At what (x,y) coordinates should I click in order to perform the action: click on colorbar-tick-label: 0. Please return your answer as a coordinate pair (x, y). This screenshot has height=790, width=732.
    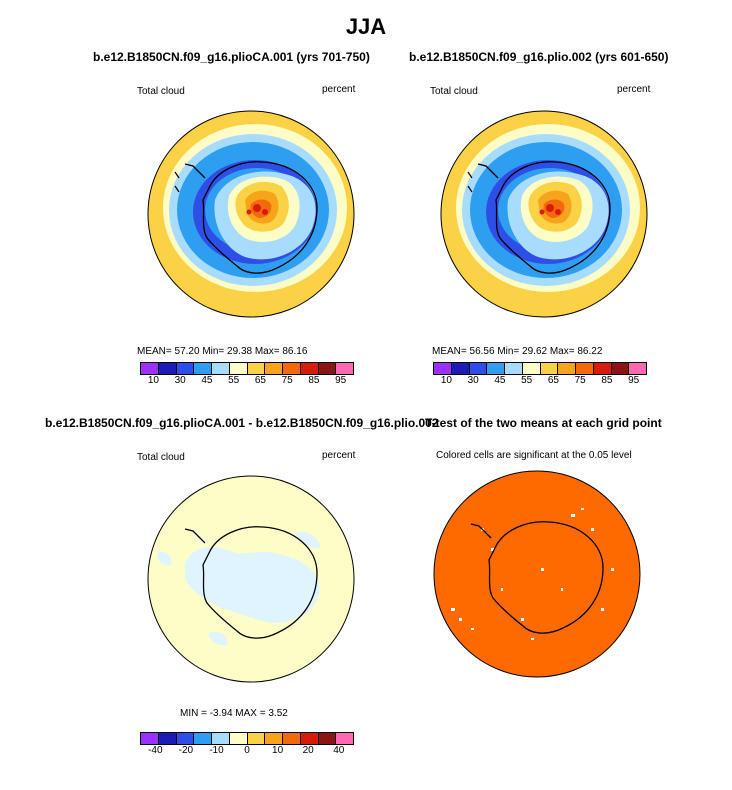
    Looking at the image, I should click on (247, 750).